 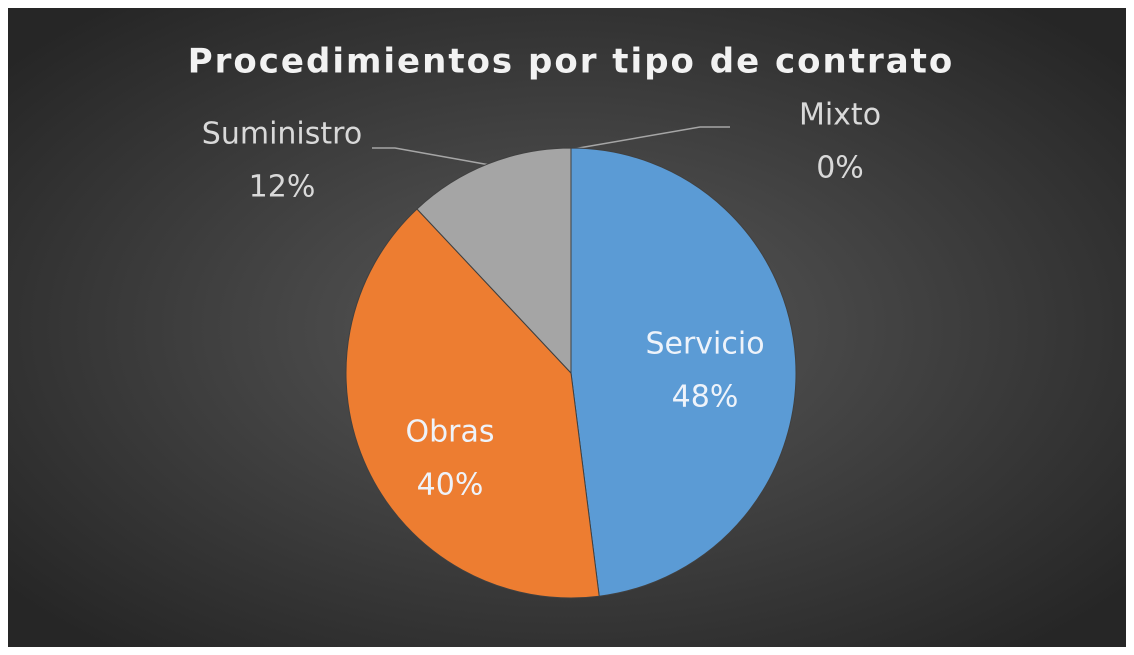 I want to click on slice-value-label: 40%, so click(x=450, y=485).